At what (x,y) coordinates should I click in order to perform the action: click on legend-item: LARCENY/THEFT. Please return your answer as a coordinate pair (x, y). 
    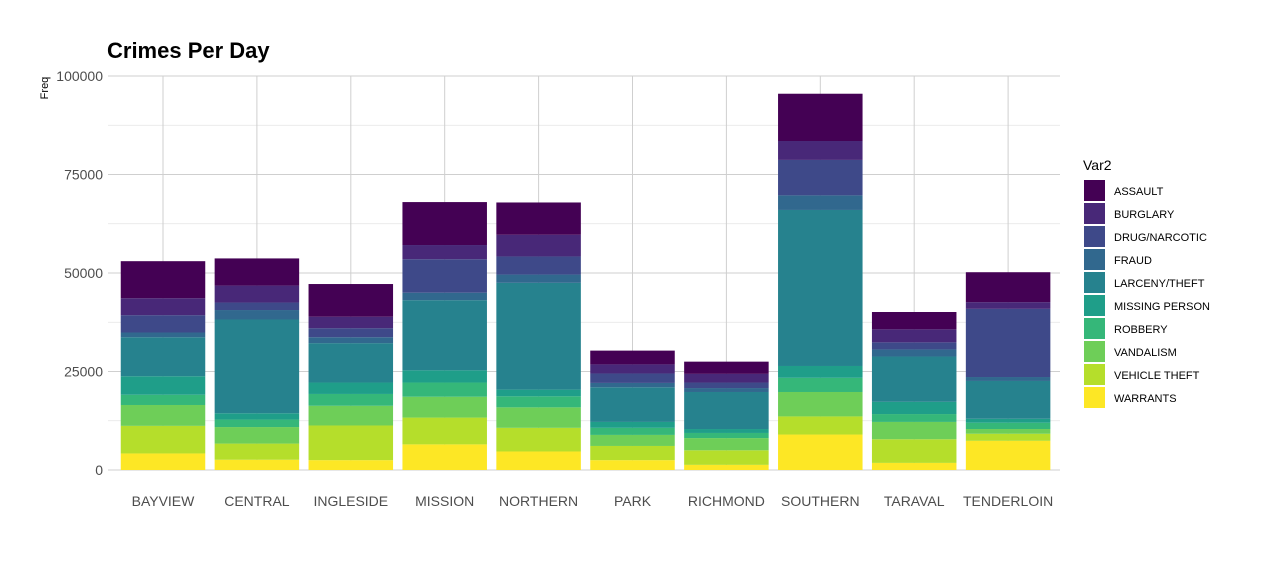
    Looking at the image, I should click on (1144, 282).